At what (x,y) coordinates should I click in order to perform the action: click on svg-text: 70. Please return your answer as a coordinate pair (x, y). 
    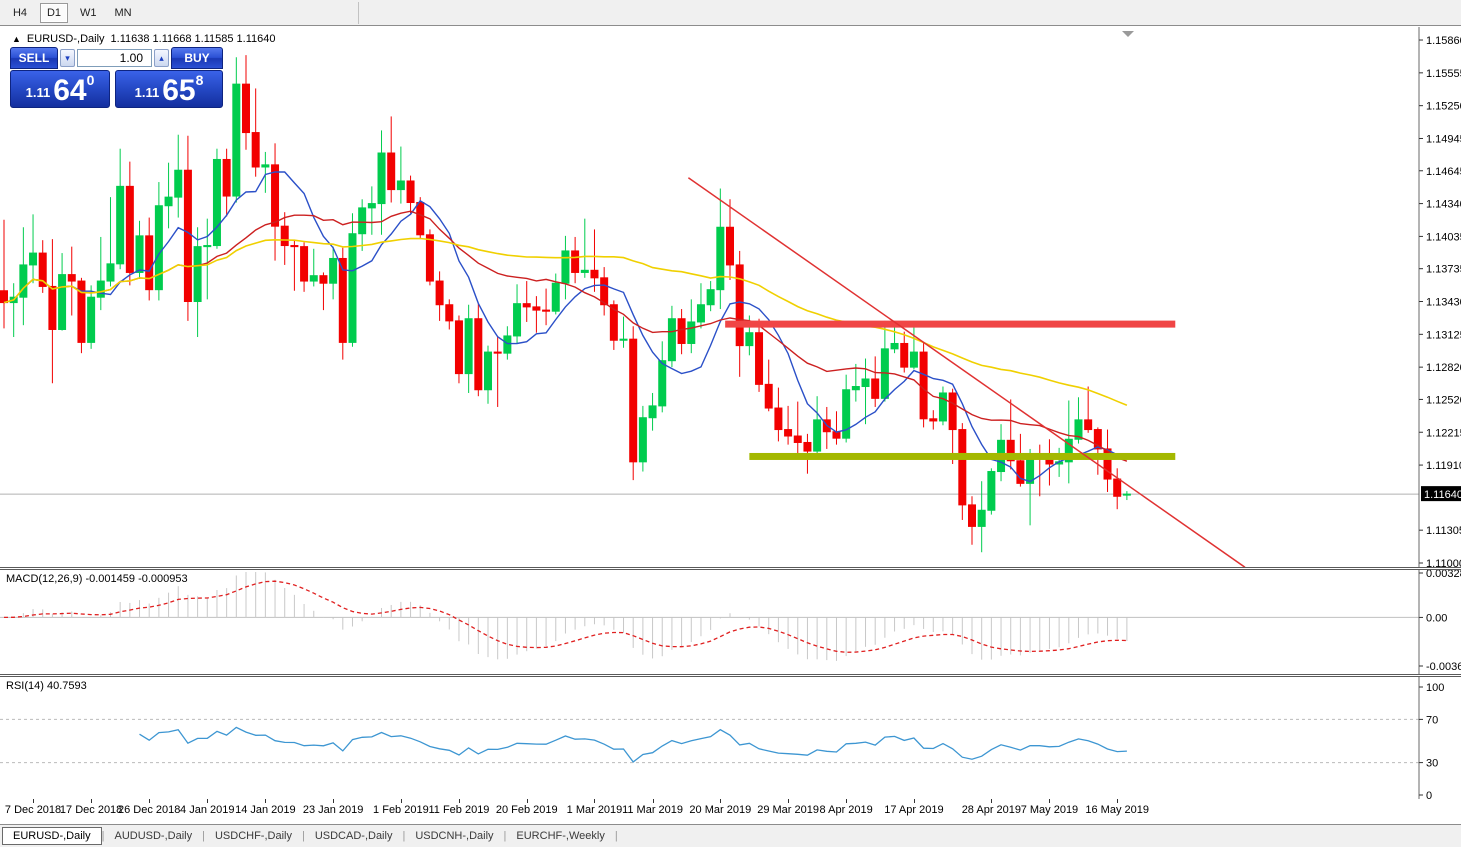
    Looking at the image, I should click on (1432, 720).